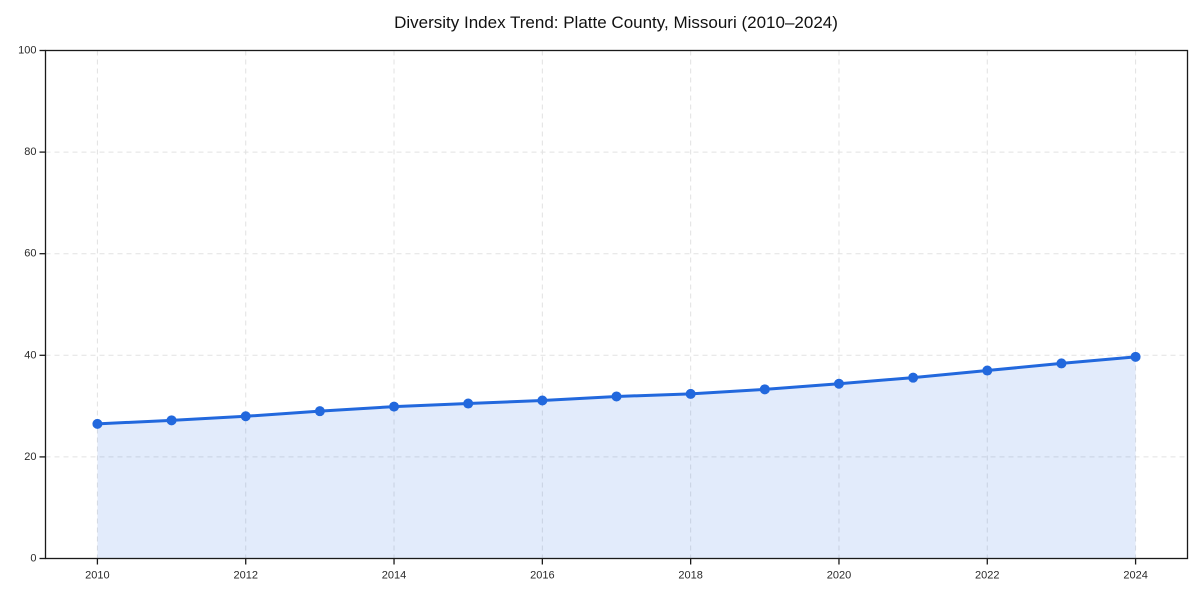  What do you see at coordinates (468, 403) in the screenshot?
I see `data-point-2015` at bounding box center [468, 403].